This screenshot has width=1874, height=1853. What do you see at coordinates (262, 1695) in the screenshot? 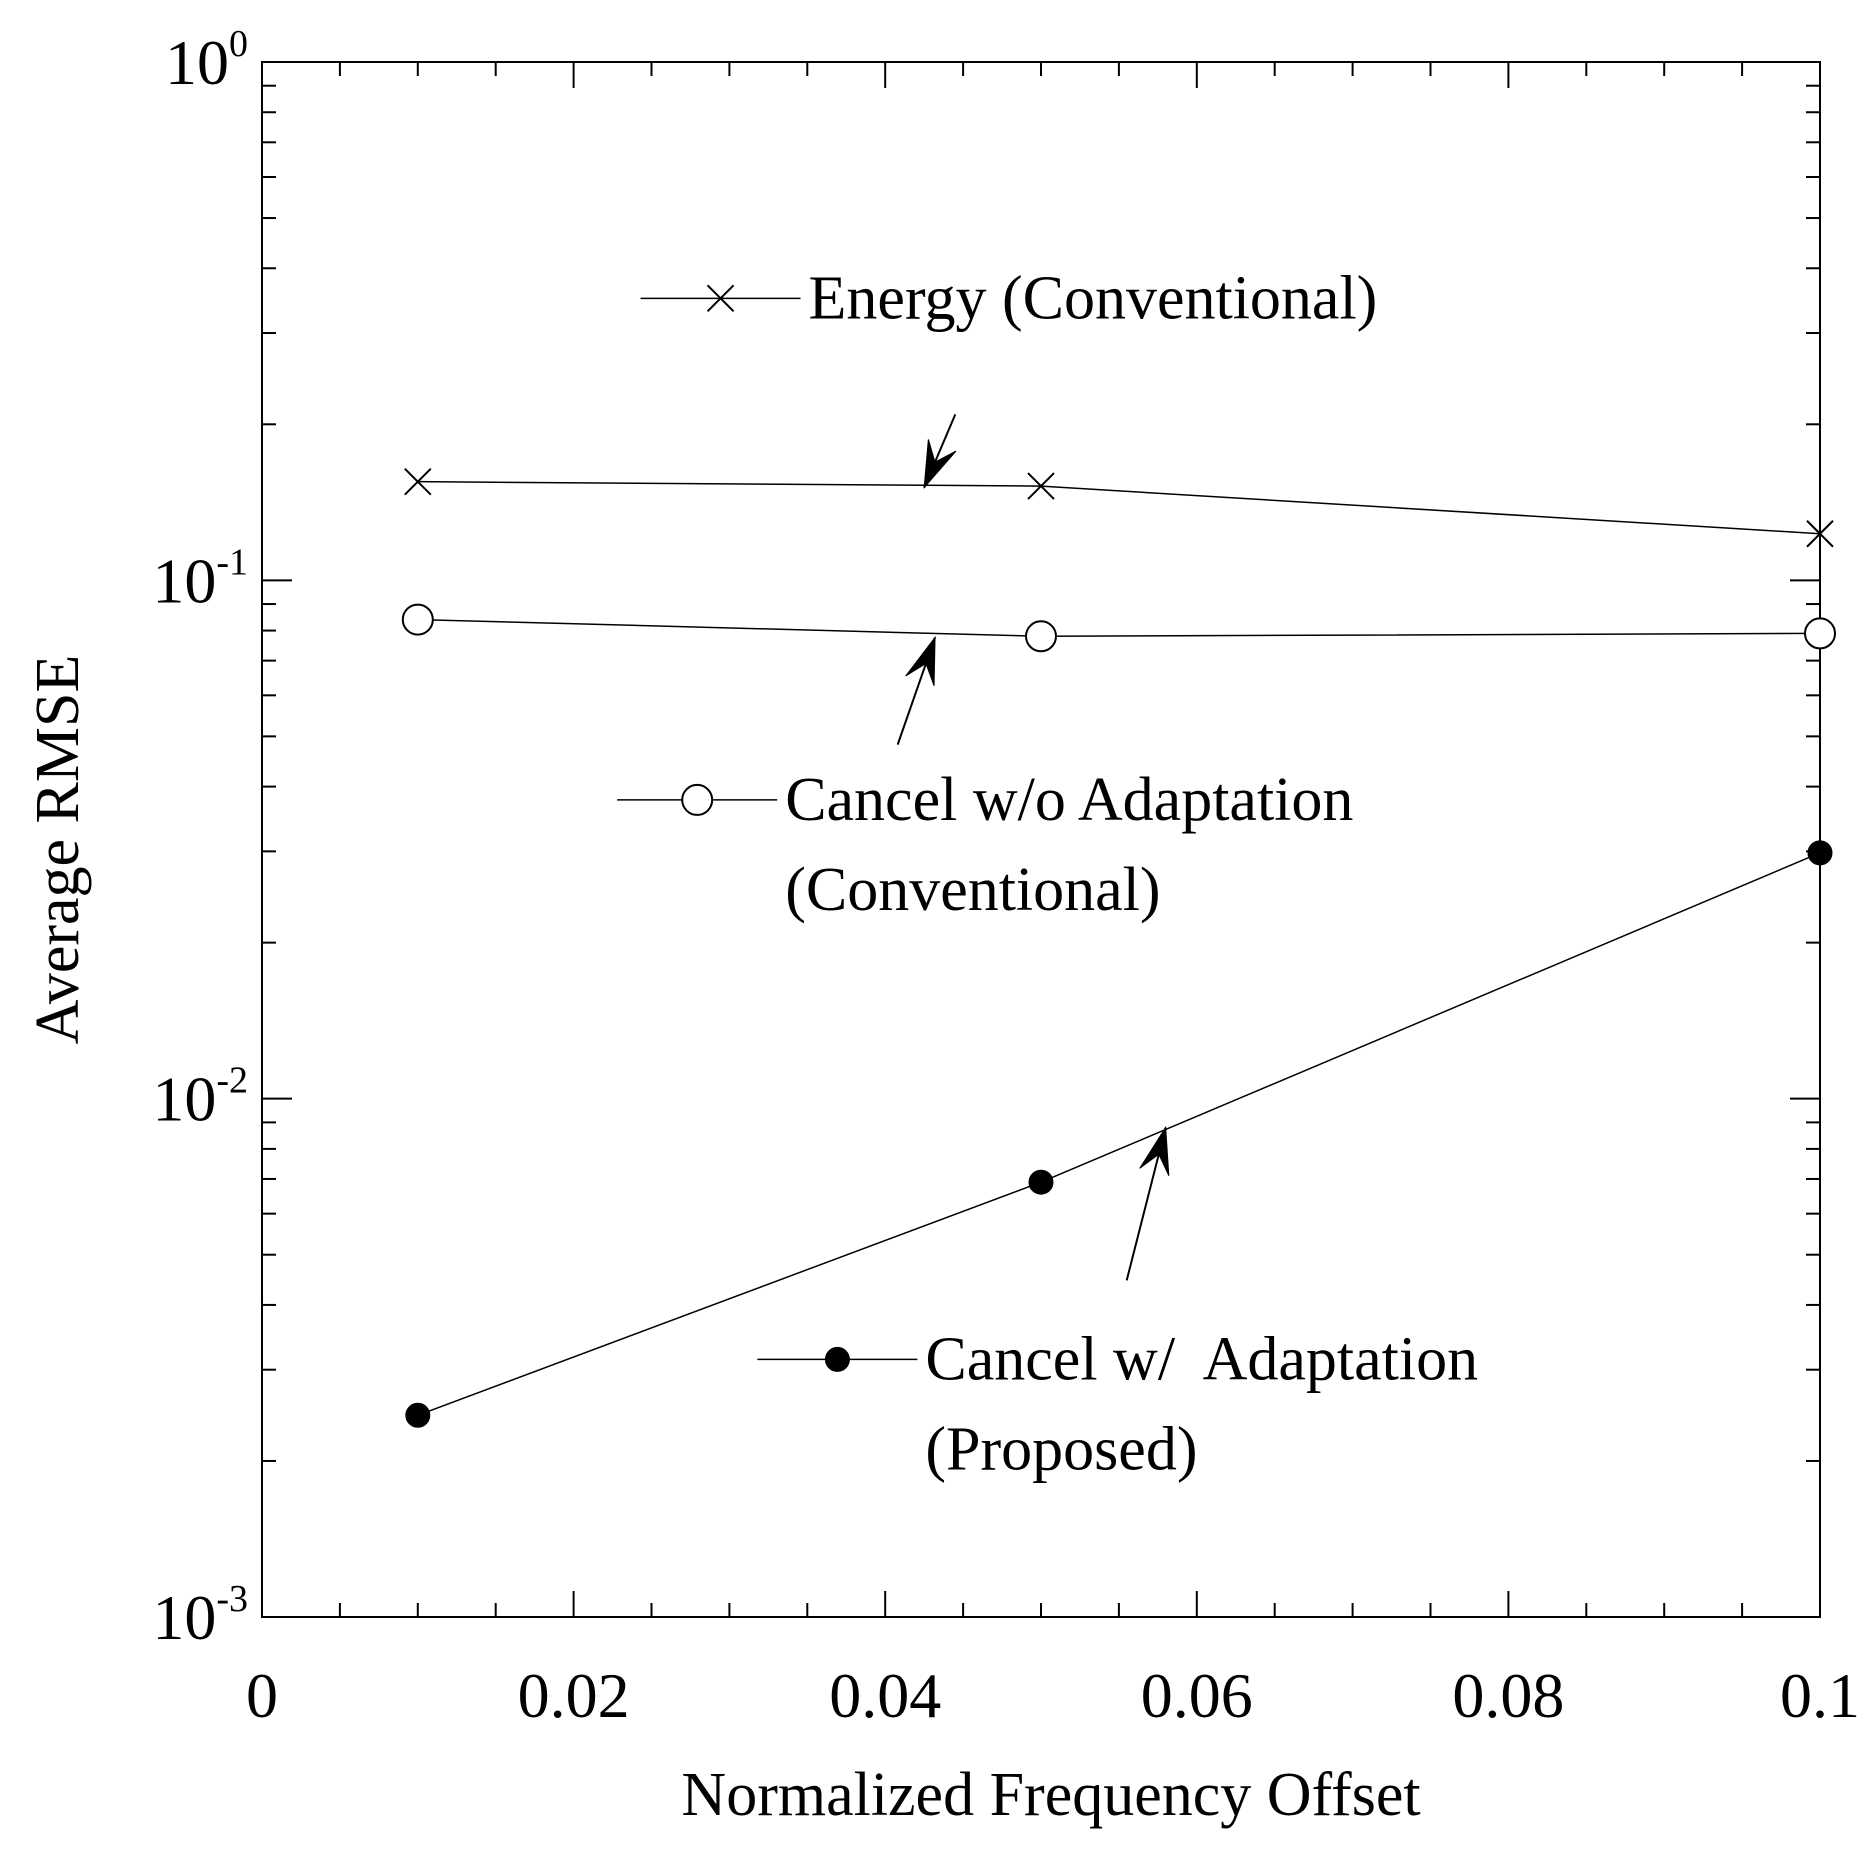
I see `x-tick-label: 0` at bounding box center [262, 1695].